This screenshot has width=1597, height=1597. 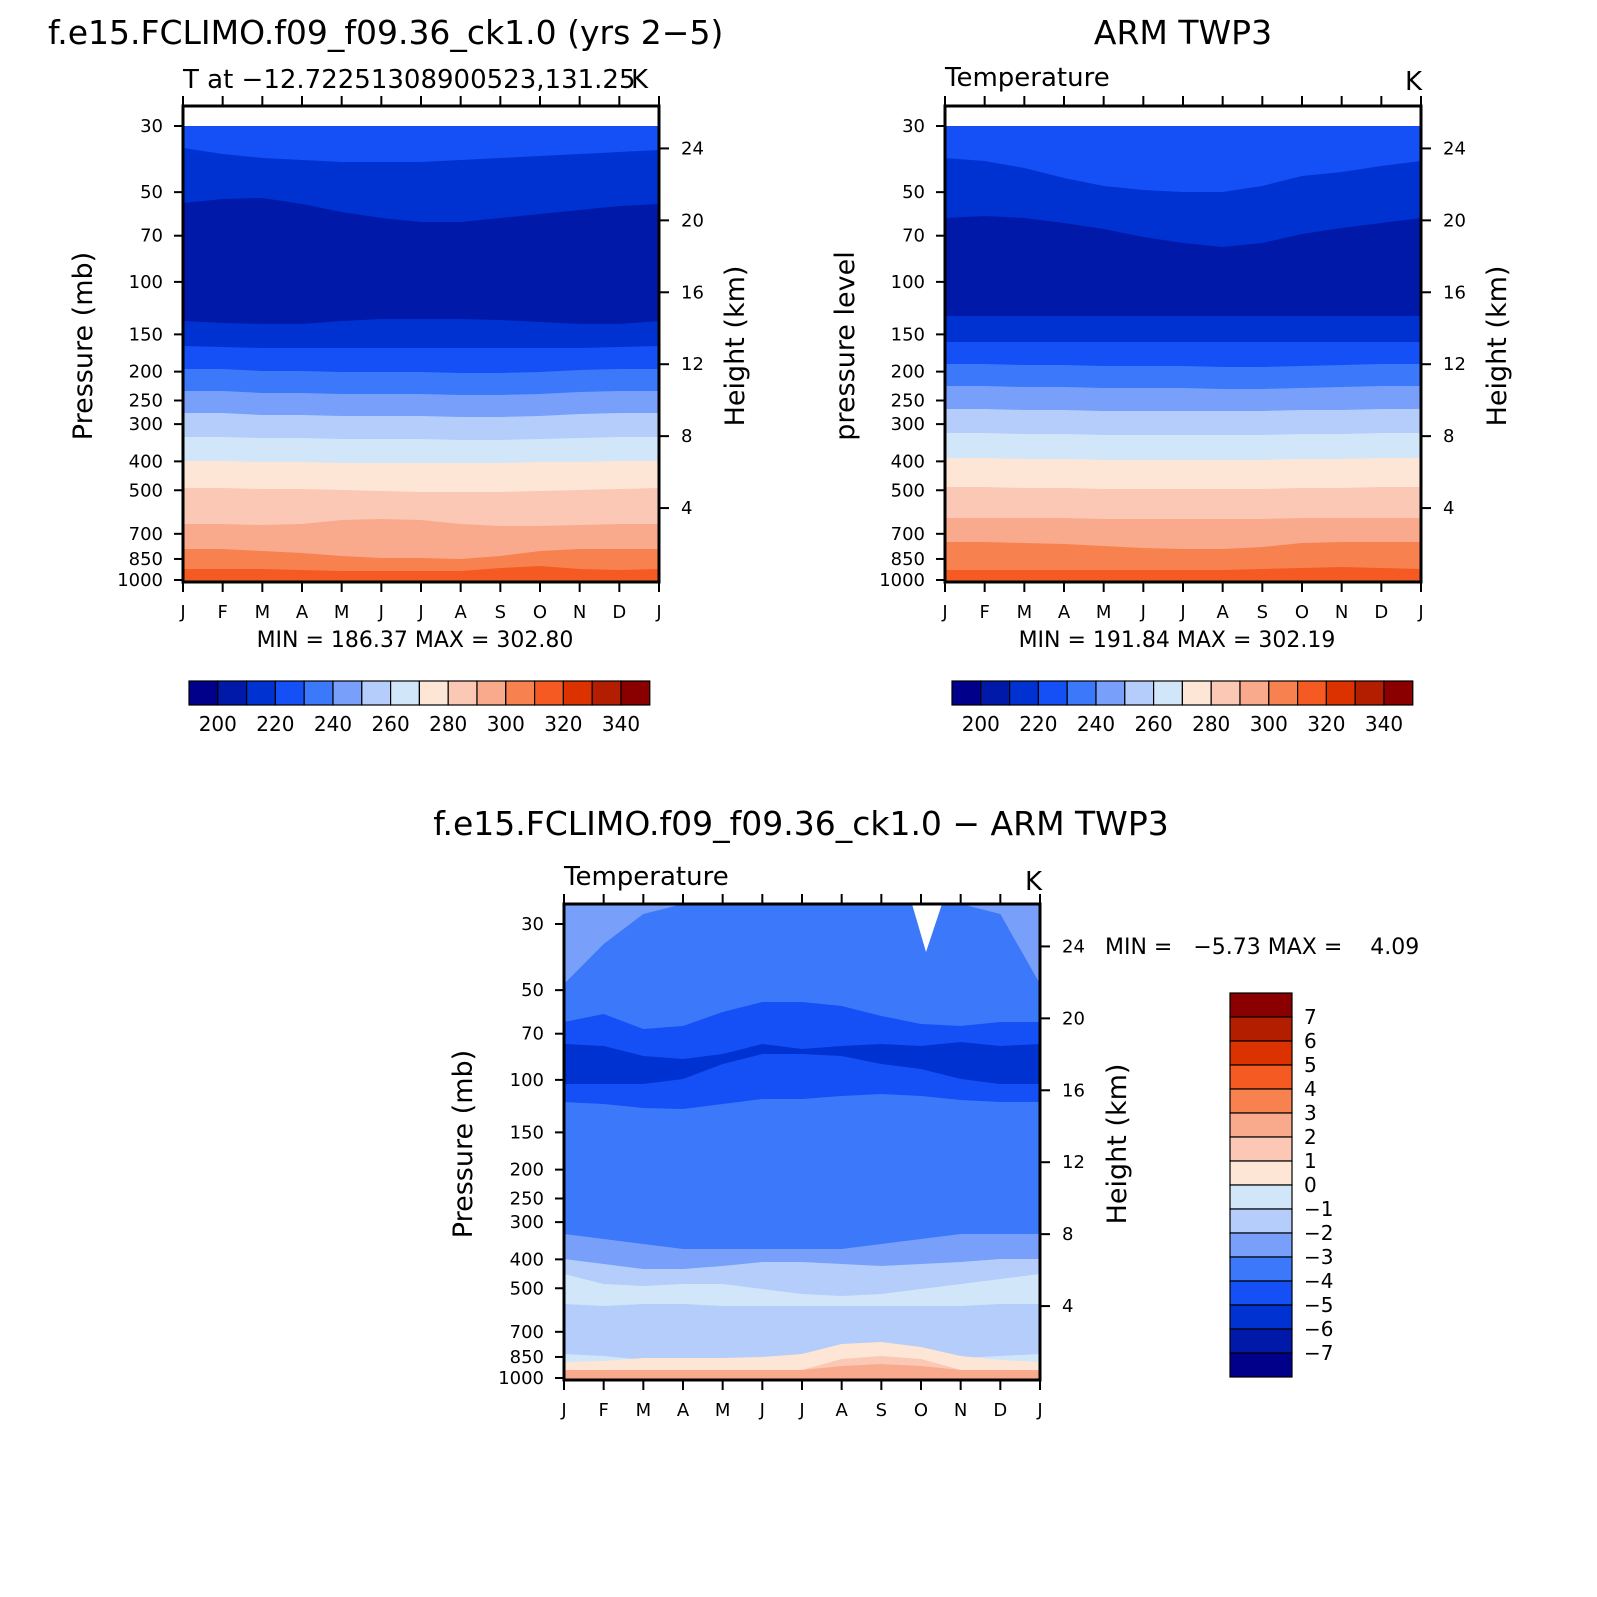 What do you see at coordinates (333, 724) in the screenshot?
I see `colorbar-label: 240` at bounding box center [333, 724].